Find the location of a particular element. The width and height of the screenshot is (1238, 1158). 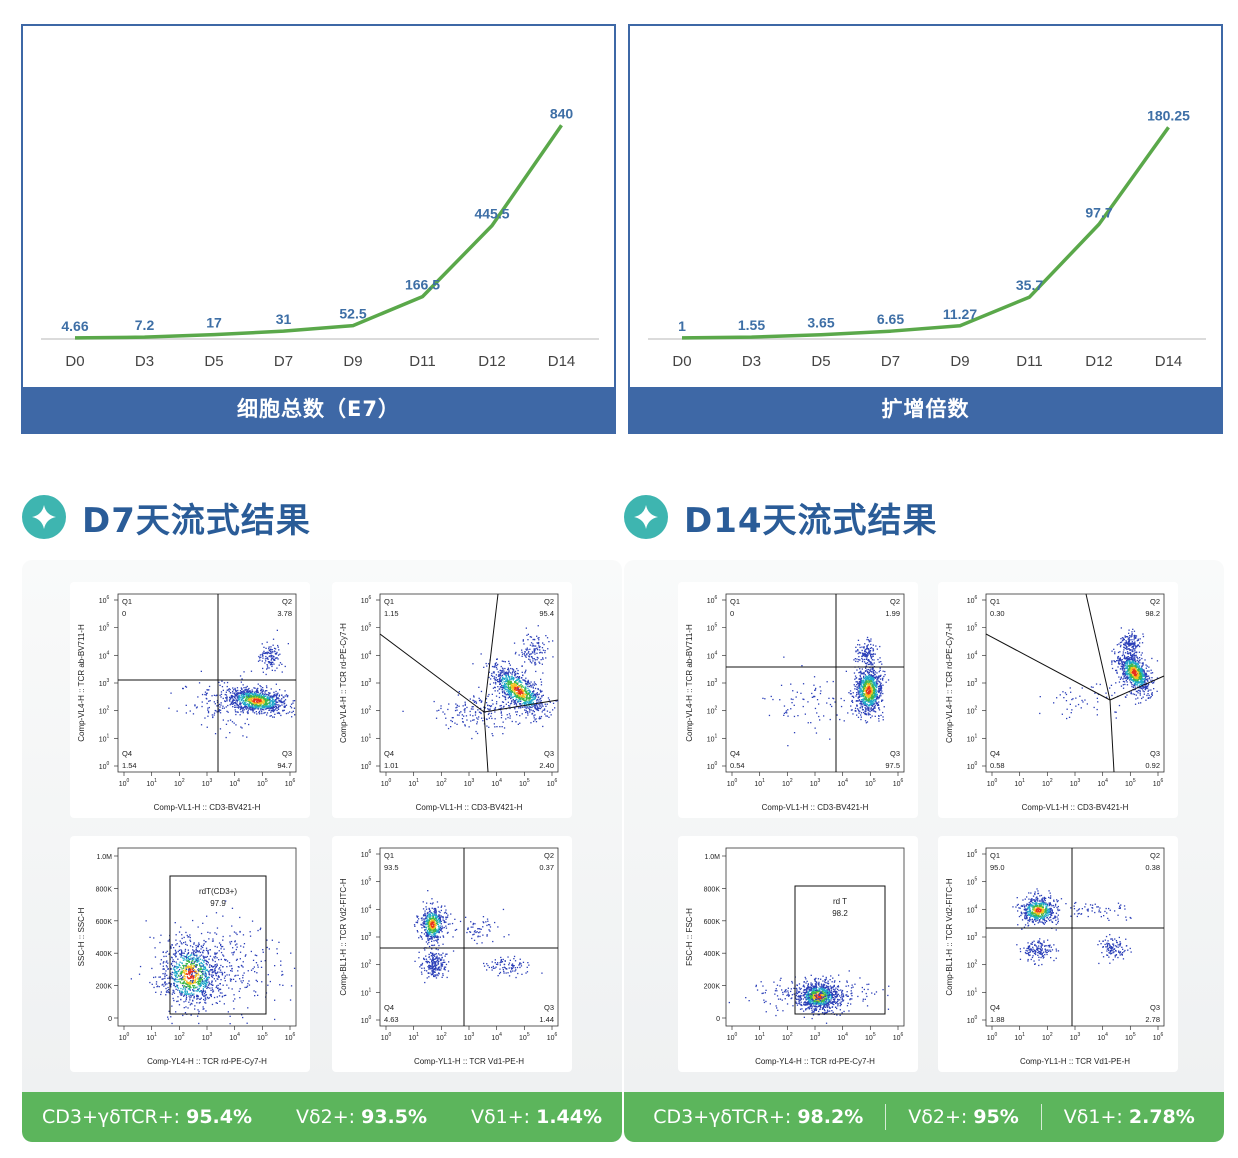

q1-label: Q1 is located at coordinates (389, 601).